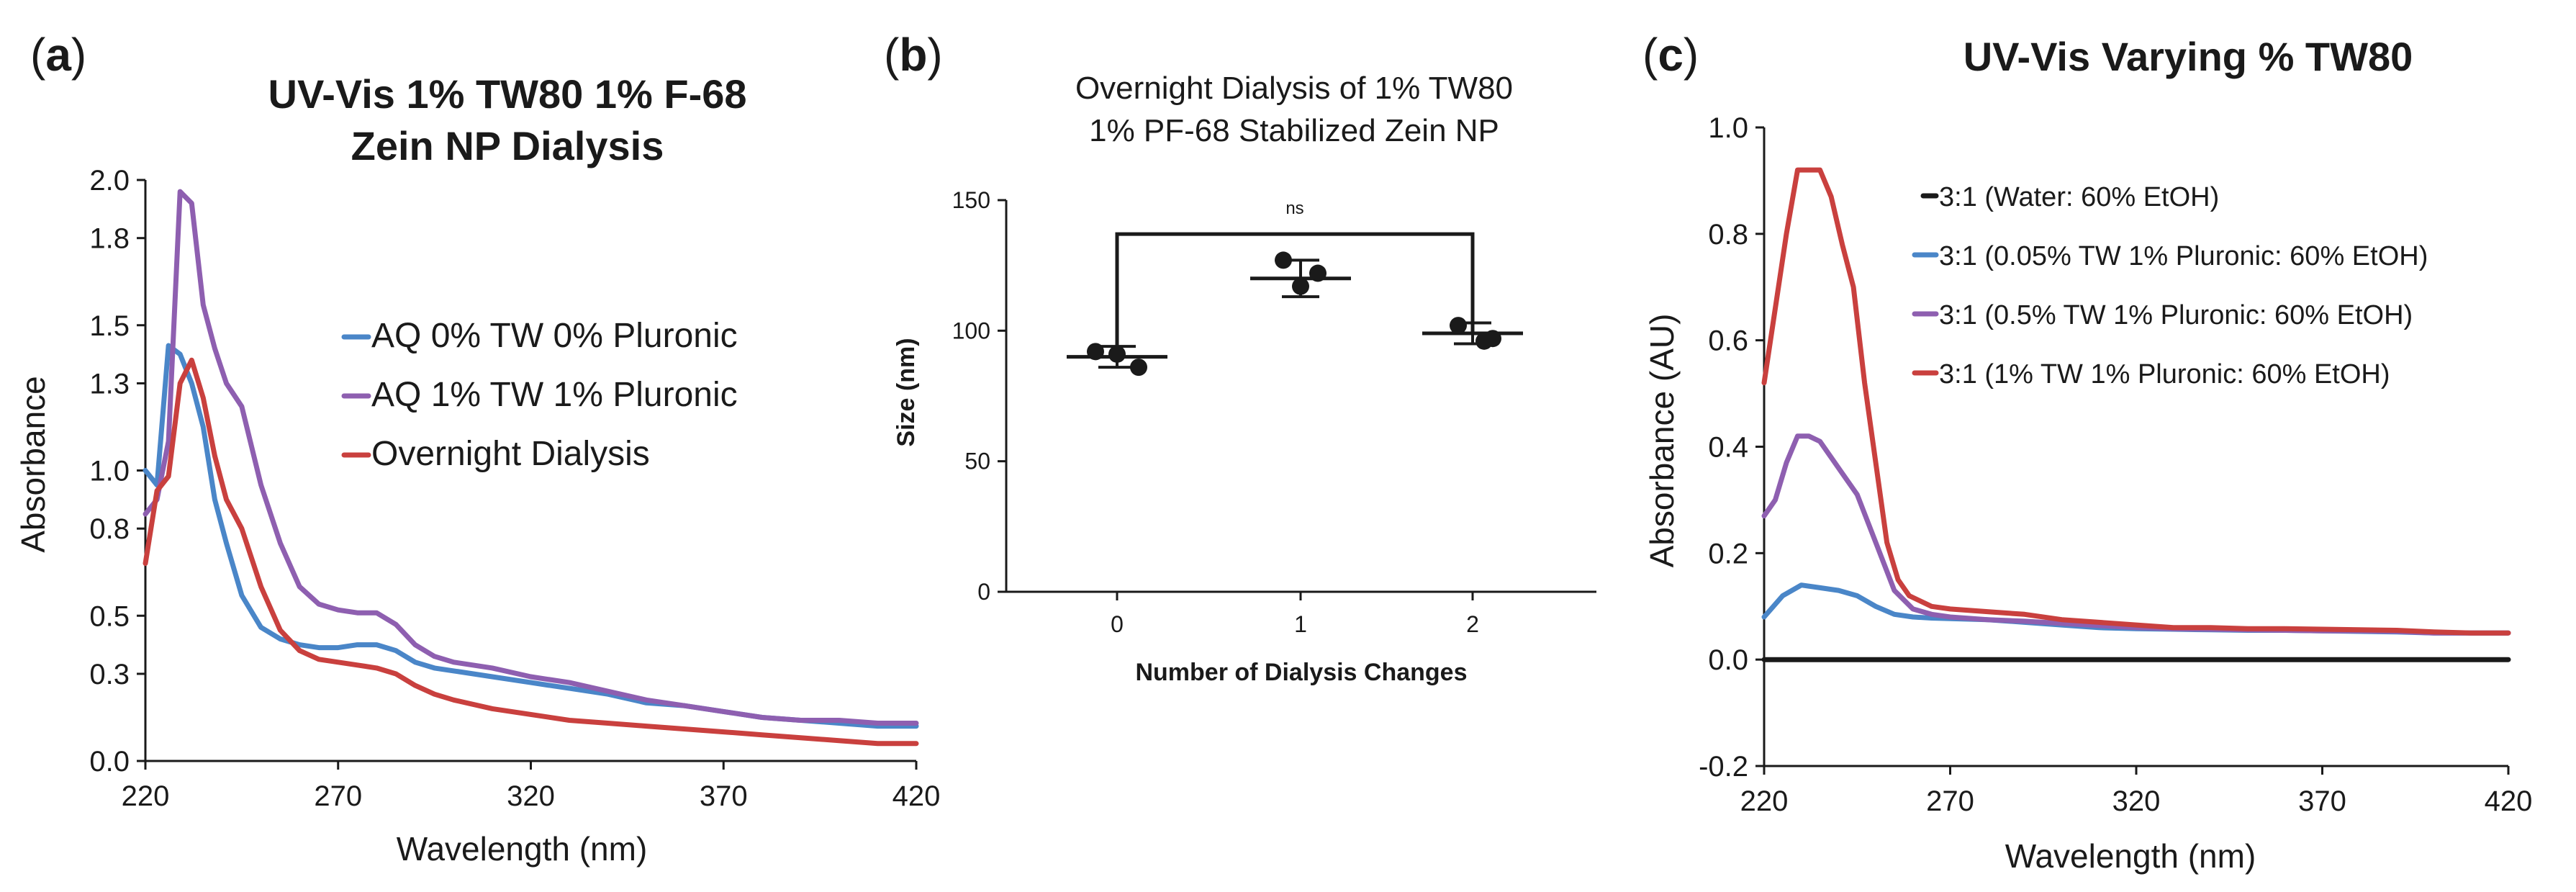 This screenshot has height=892, width=2576. I want to click on panel-a-label: (a), so click(58, 55).